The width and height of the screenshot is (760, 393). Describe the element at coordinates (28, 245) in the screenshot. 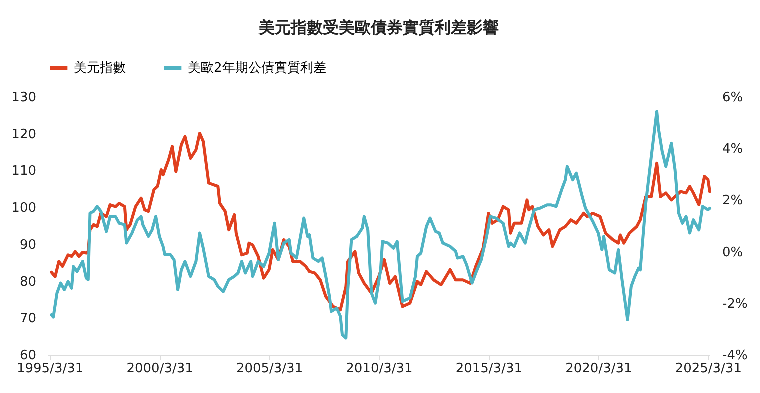

I see `y-tick-label: 90` at that location.